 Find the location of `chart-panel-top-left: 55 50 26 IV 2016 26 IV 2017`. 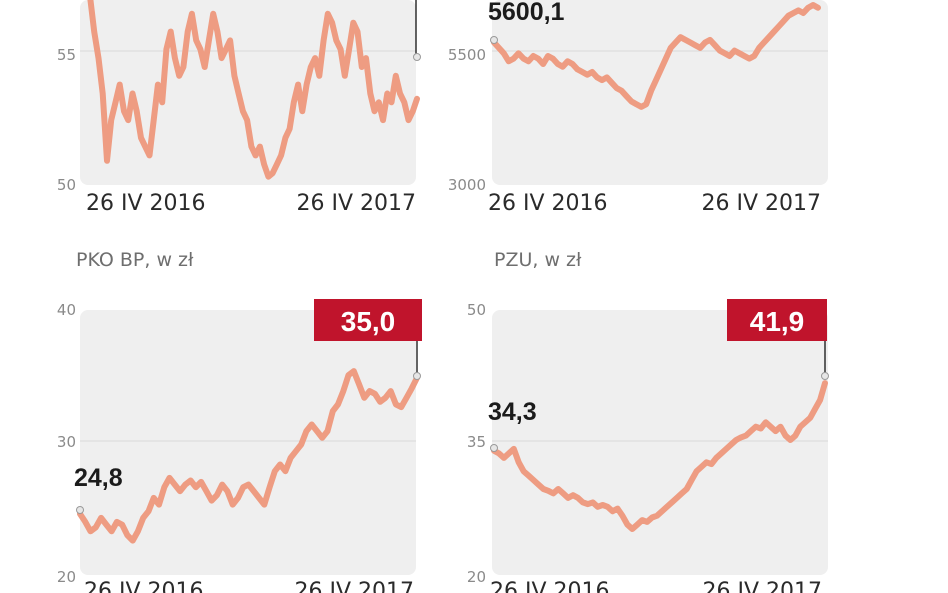

chart-panel-top-left: 55 50 26 IV 2016 26 IV 2017 is located at coordinates (239, 108).